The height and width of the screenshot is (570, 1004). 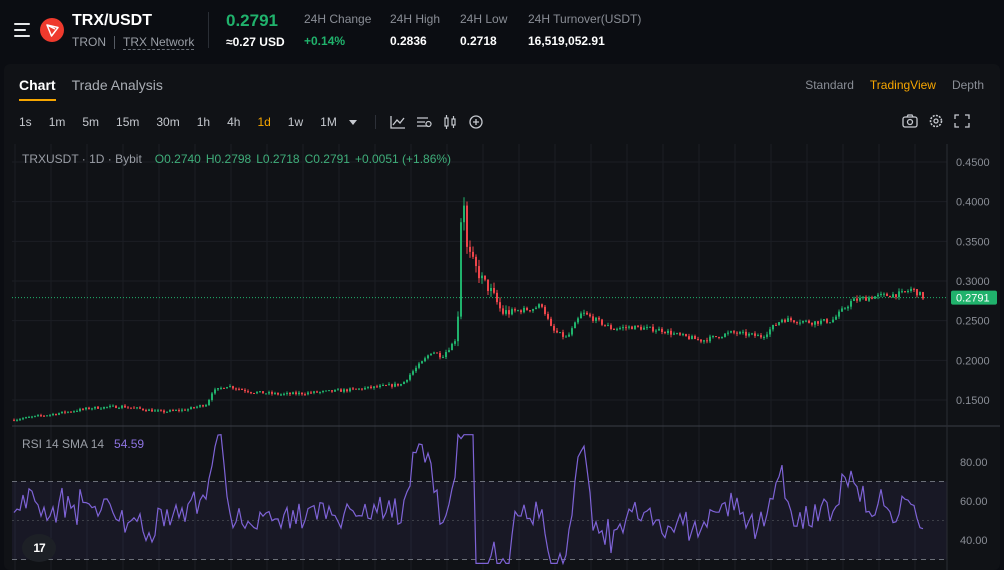 I want to click on timeframe-1h: 1h, so click(x=203, y=122).